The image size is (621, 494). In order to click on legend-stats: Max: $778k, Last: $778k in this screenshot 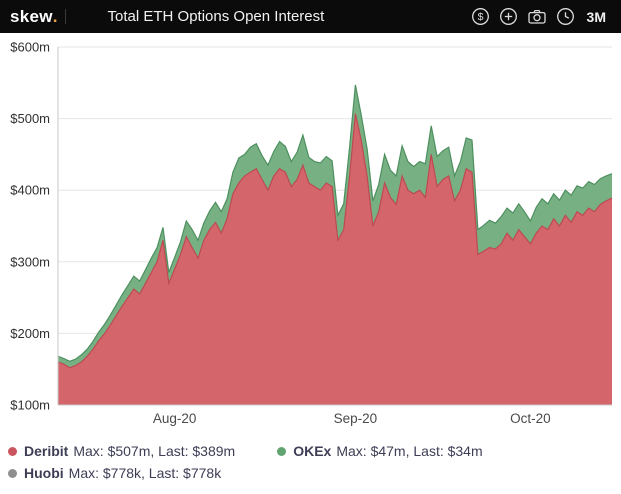, I will do `click(145, 473)`.